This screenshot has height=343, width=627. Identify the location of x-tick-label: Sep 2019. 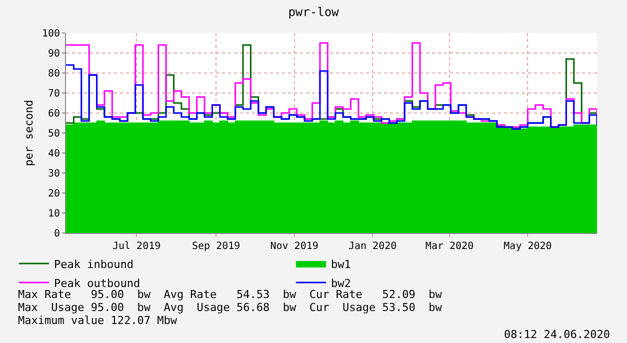
(216, 246).